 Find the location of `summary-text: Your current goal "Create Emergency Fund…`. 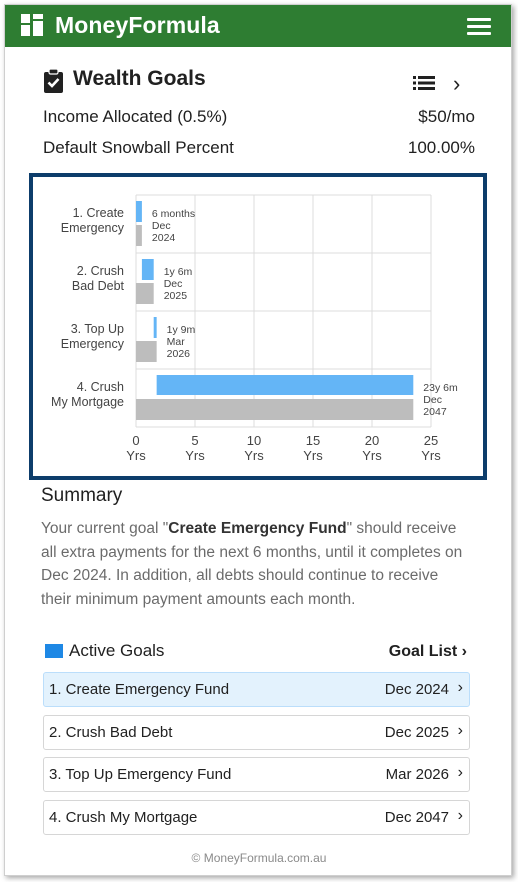

summary-text: Your current goal "Create Emergency Fund… is located at coordinates (252, 564).